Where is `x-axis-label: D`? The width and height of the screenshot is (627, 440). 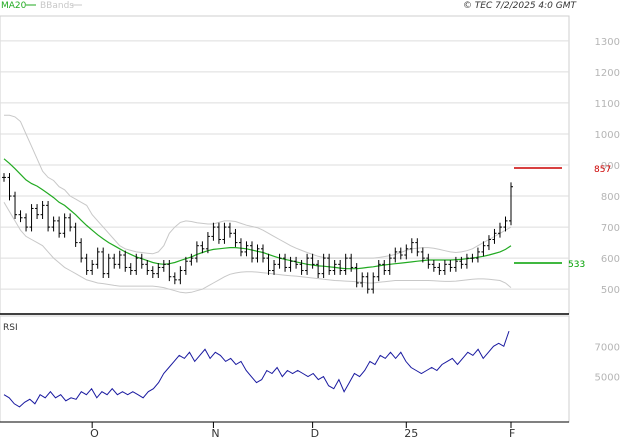 x-axis-label: D is located at coordinates (315, 433).